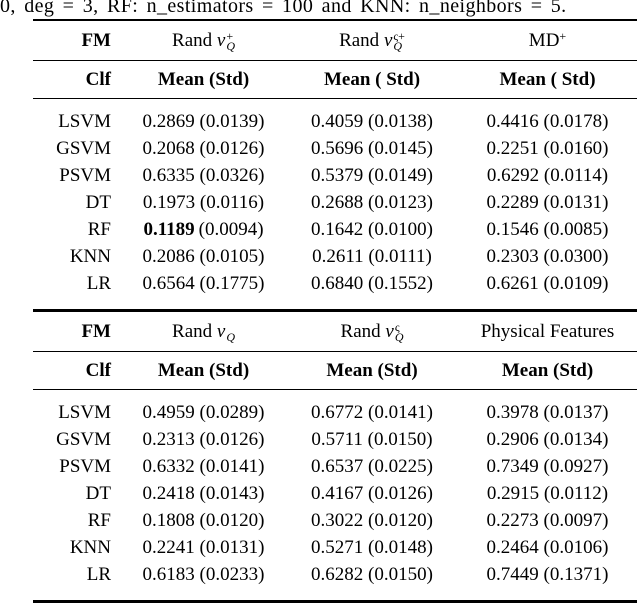 This screenshot has width=640, height=607. What do you see at coordinates (335, 371) in the screenshot?
I see `mean-std-header-row: Clf Mean (Std) Mean (Std) Mean (Std)` at bounding box center [335, 371].